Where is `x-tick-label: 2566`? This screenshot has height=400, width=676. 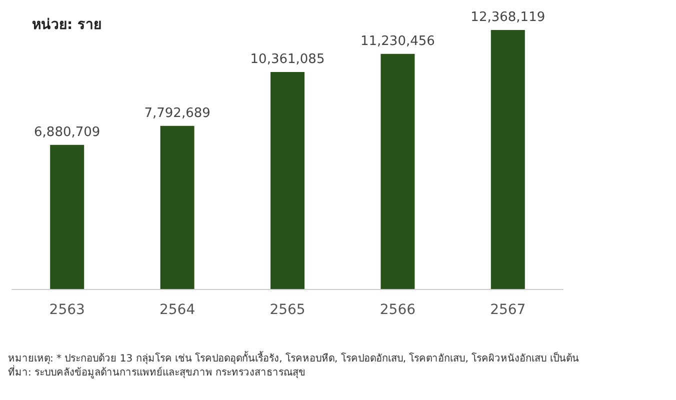
x-tick-label: 2566 is located at coordinates (398, 310).